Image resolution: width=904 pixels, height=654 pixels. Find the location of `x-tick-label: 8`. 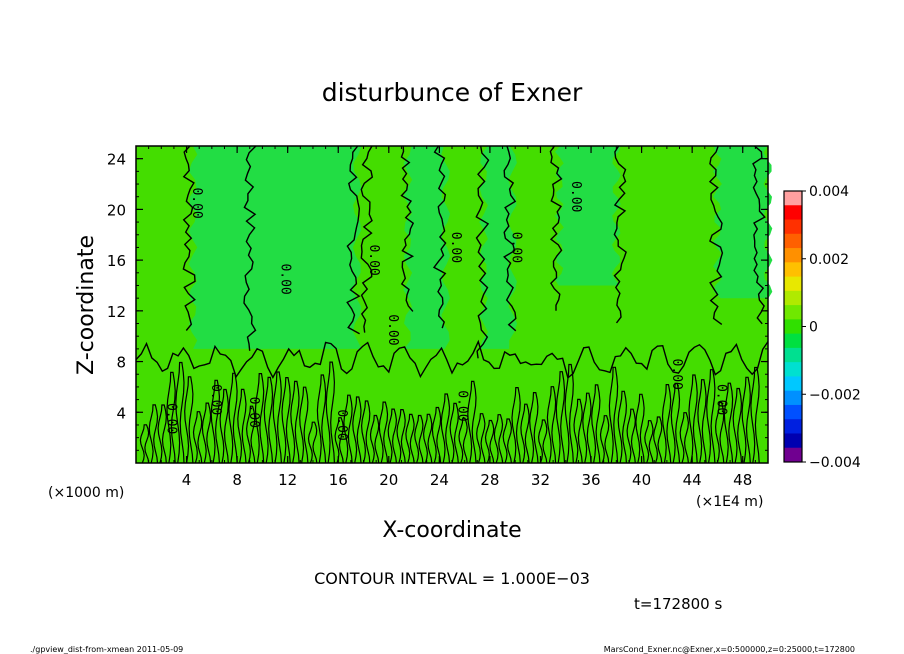

x-tick-label: 8 is located at coordinates (237, 480).